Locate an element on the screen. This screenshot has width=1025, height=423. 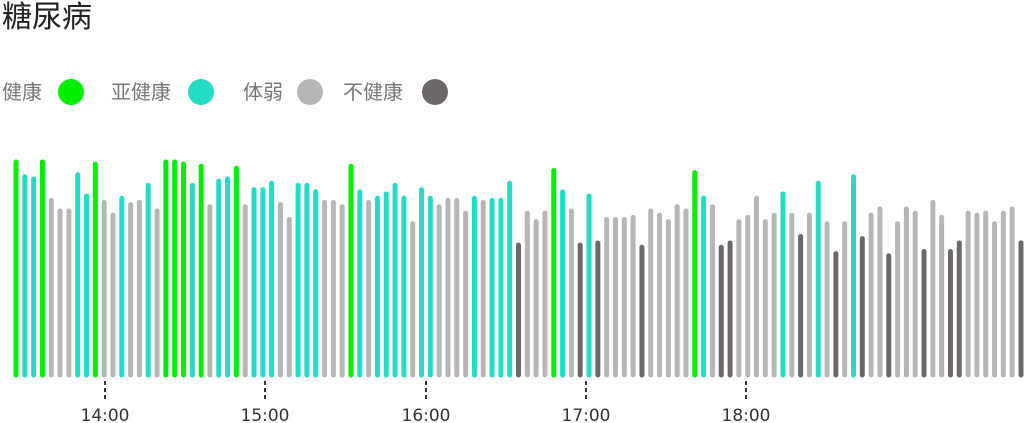
x-tick-label: 16:00 is located at coordinates (426, 414).